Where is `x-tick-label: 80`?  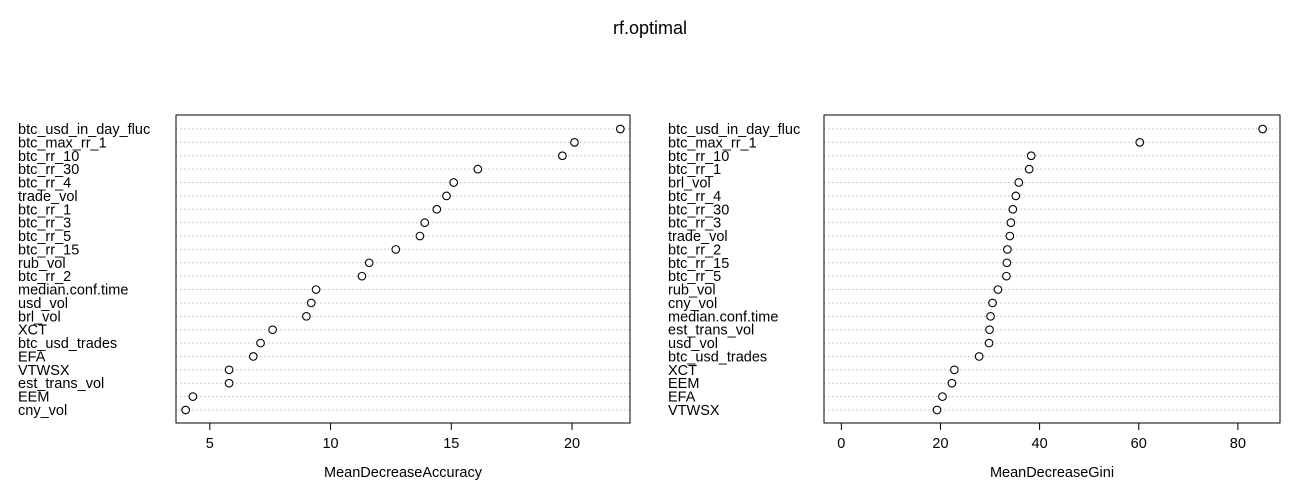 x-tick-label: 80 is located at coordinates (1238, 444).